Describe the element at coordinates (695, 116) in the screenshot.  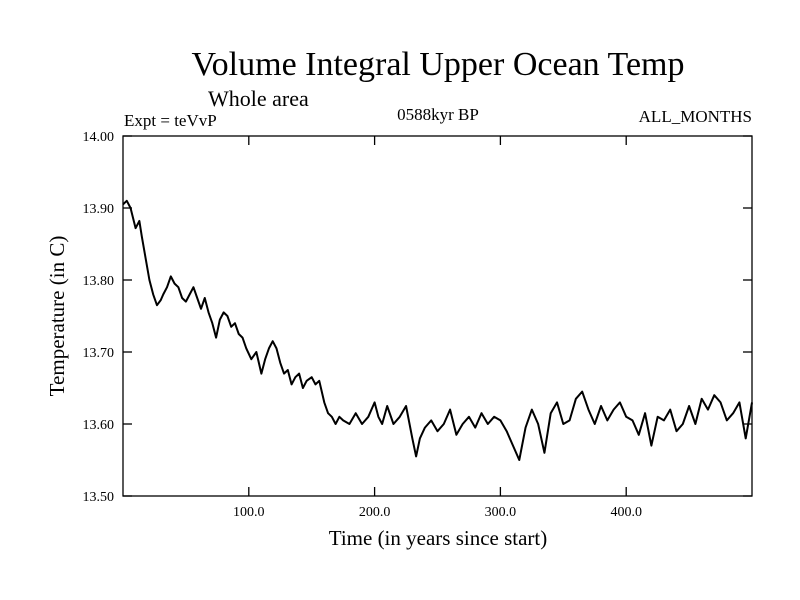
I see `months-annotation: ALL_MONTHS` at that location.